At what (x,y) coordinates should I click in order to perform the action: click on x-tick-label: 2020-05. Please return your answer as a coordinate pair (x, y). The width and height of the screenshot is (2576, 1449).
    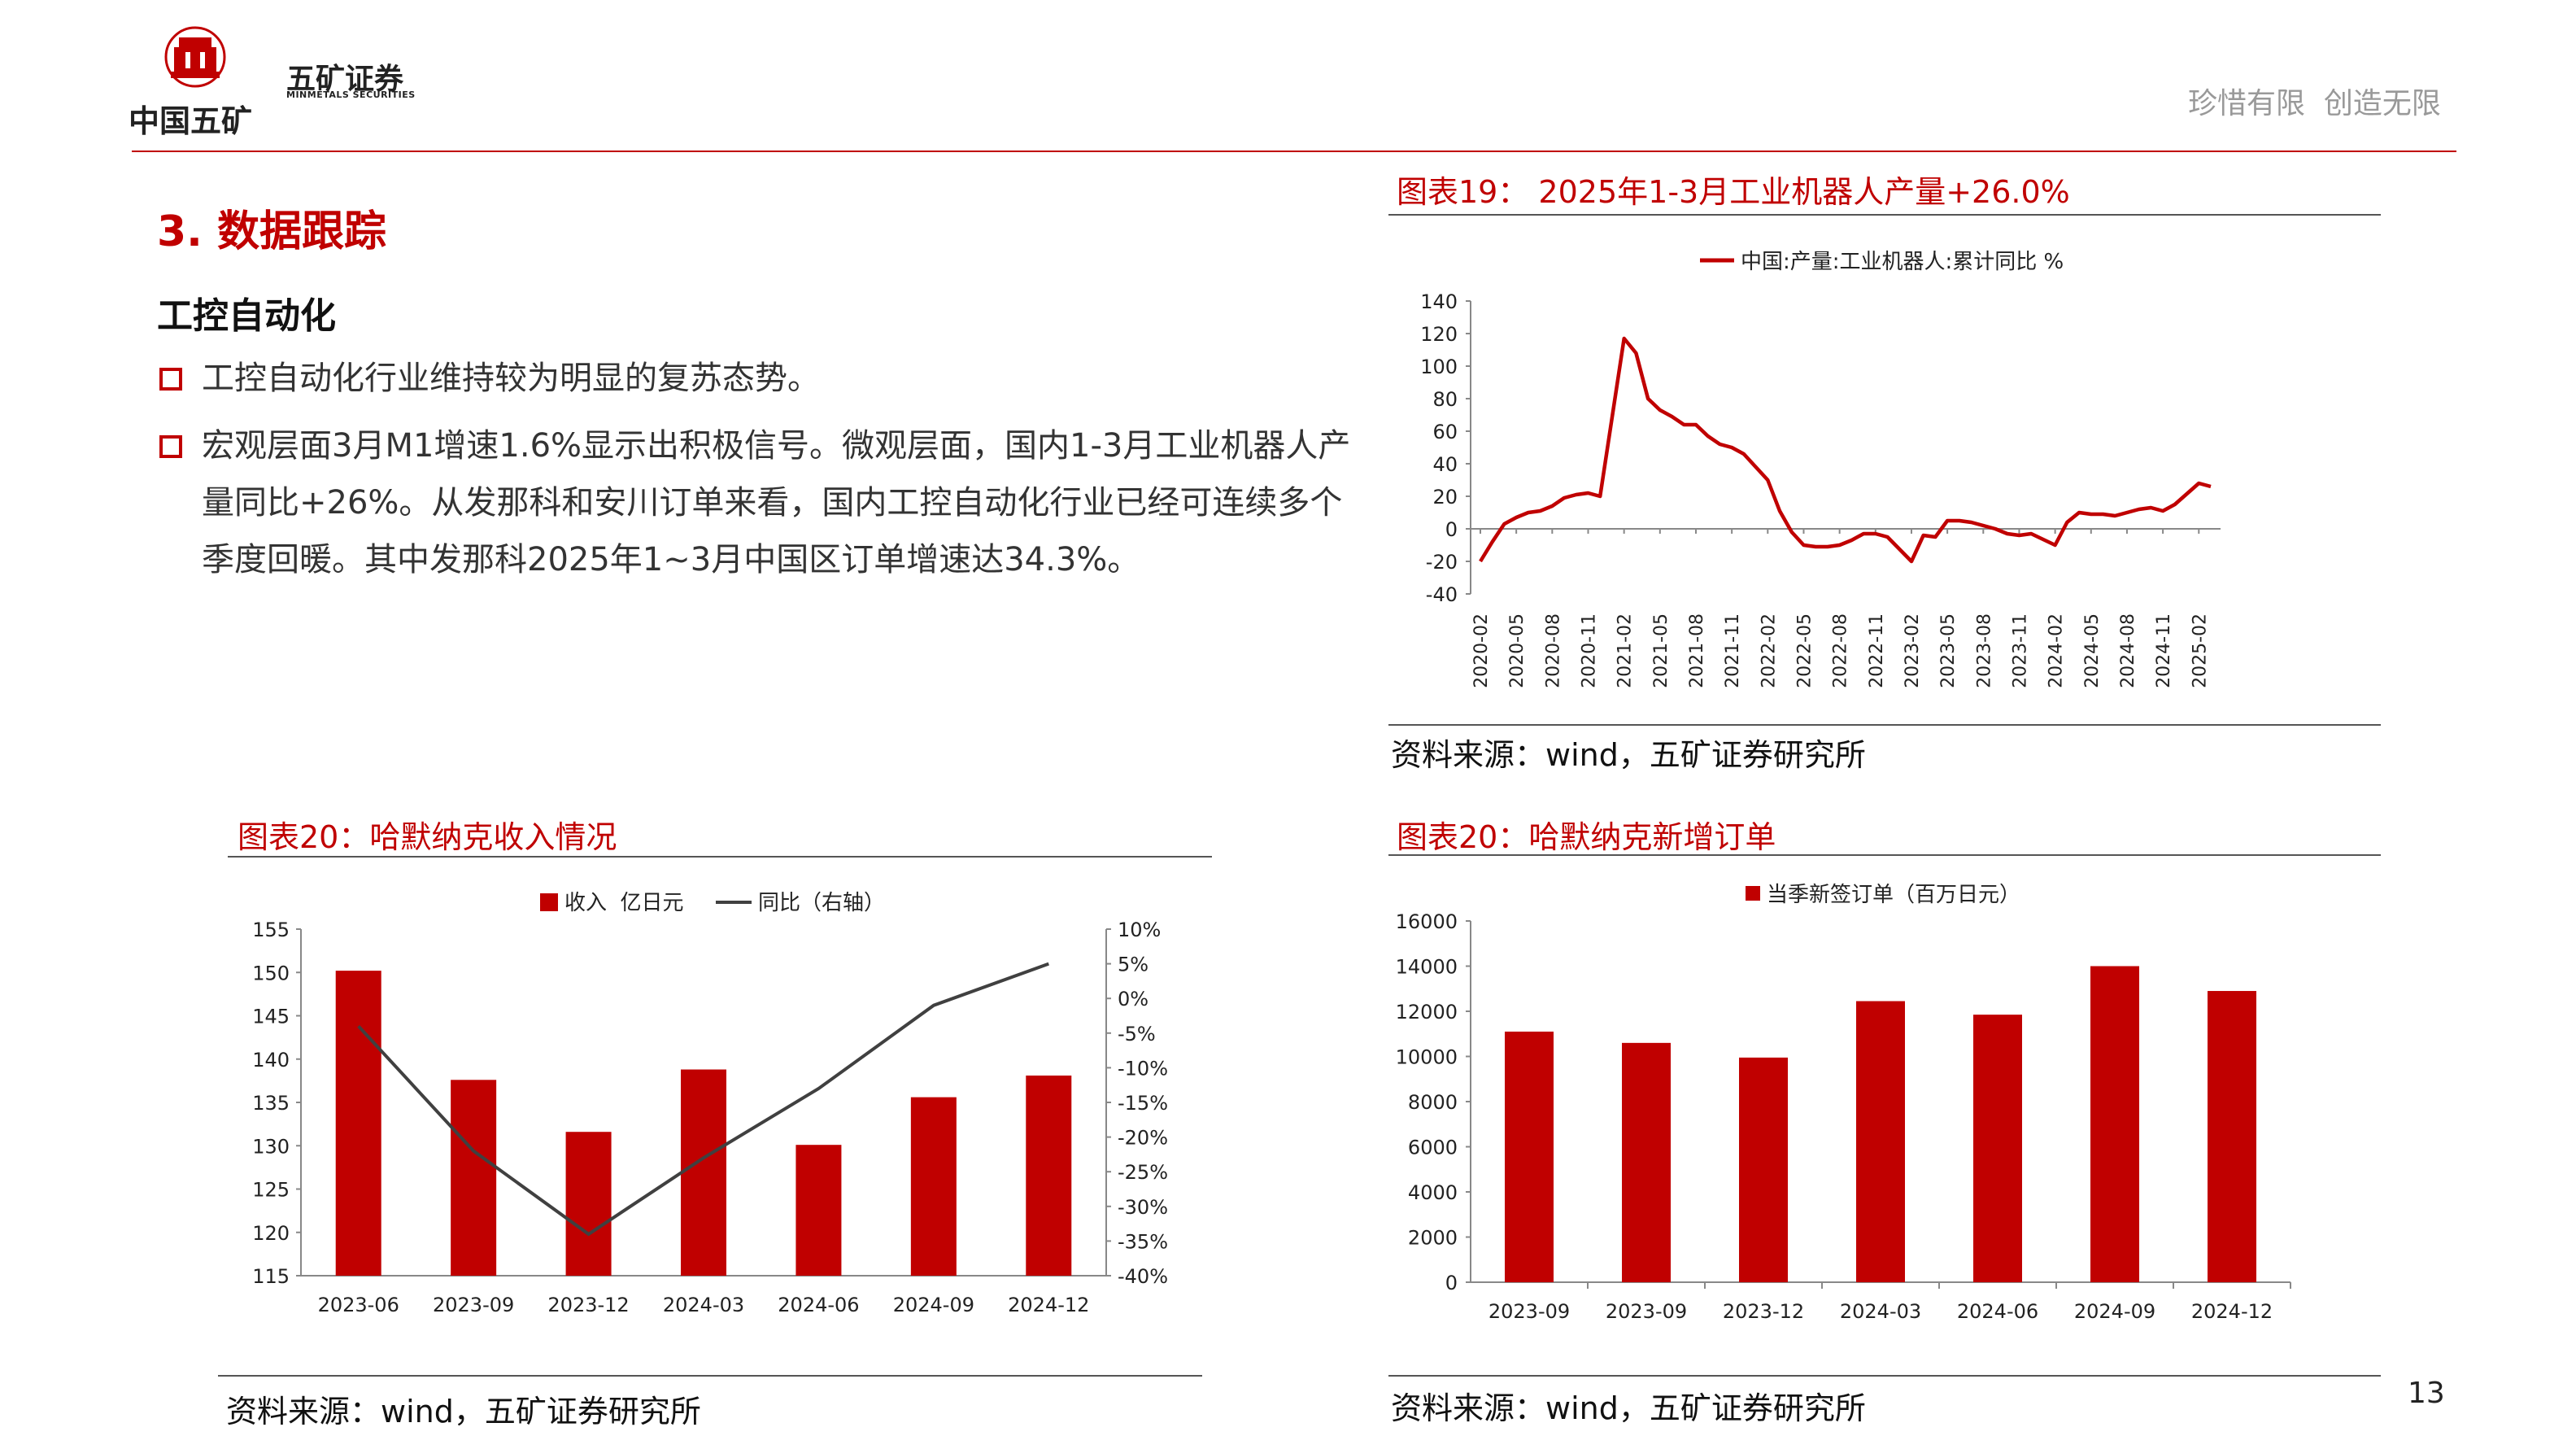
    Looking at the image, I should click on (1517, 650).